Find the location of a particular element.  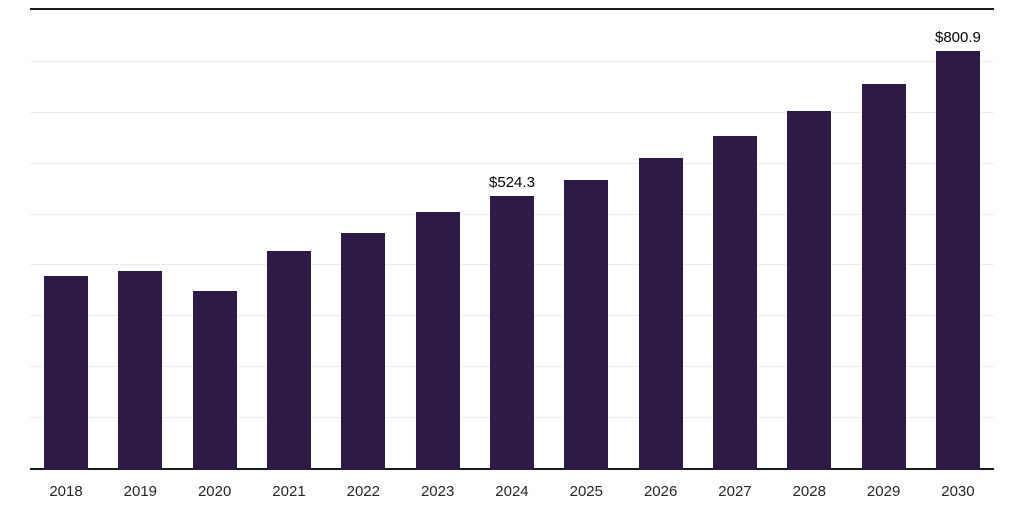

bar-column: 2023 is located at coordinates (437, 260).